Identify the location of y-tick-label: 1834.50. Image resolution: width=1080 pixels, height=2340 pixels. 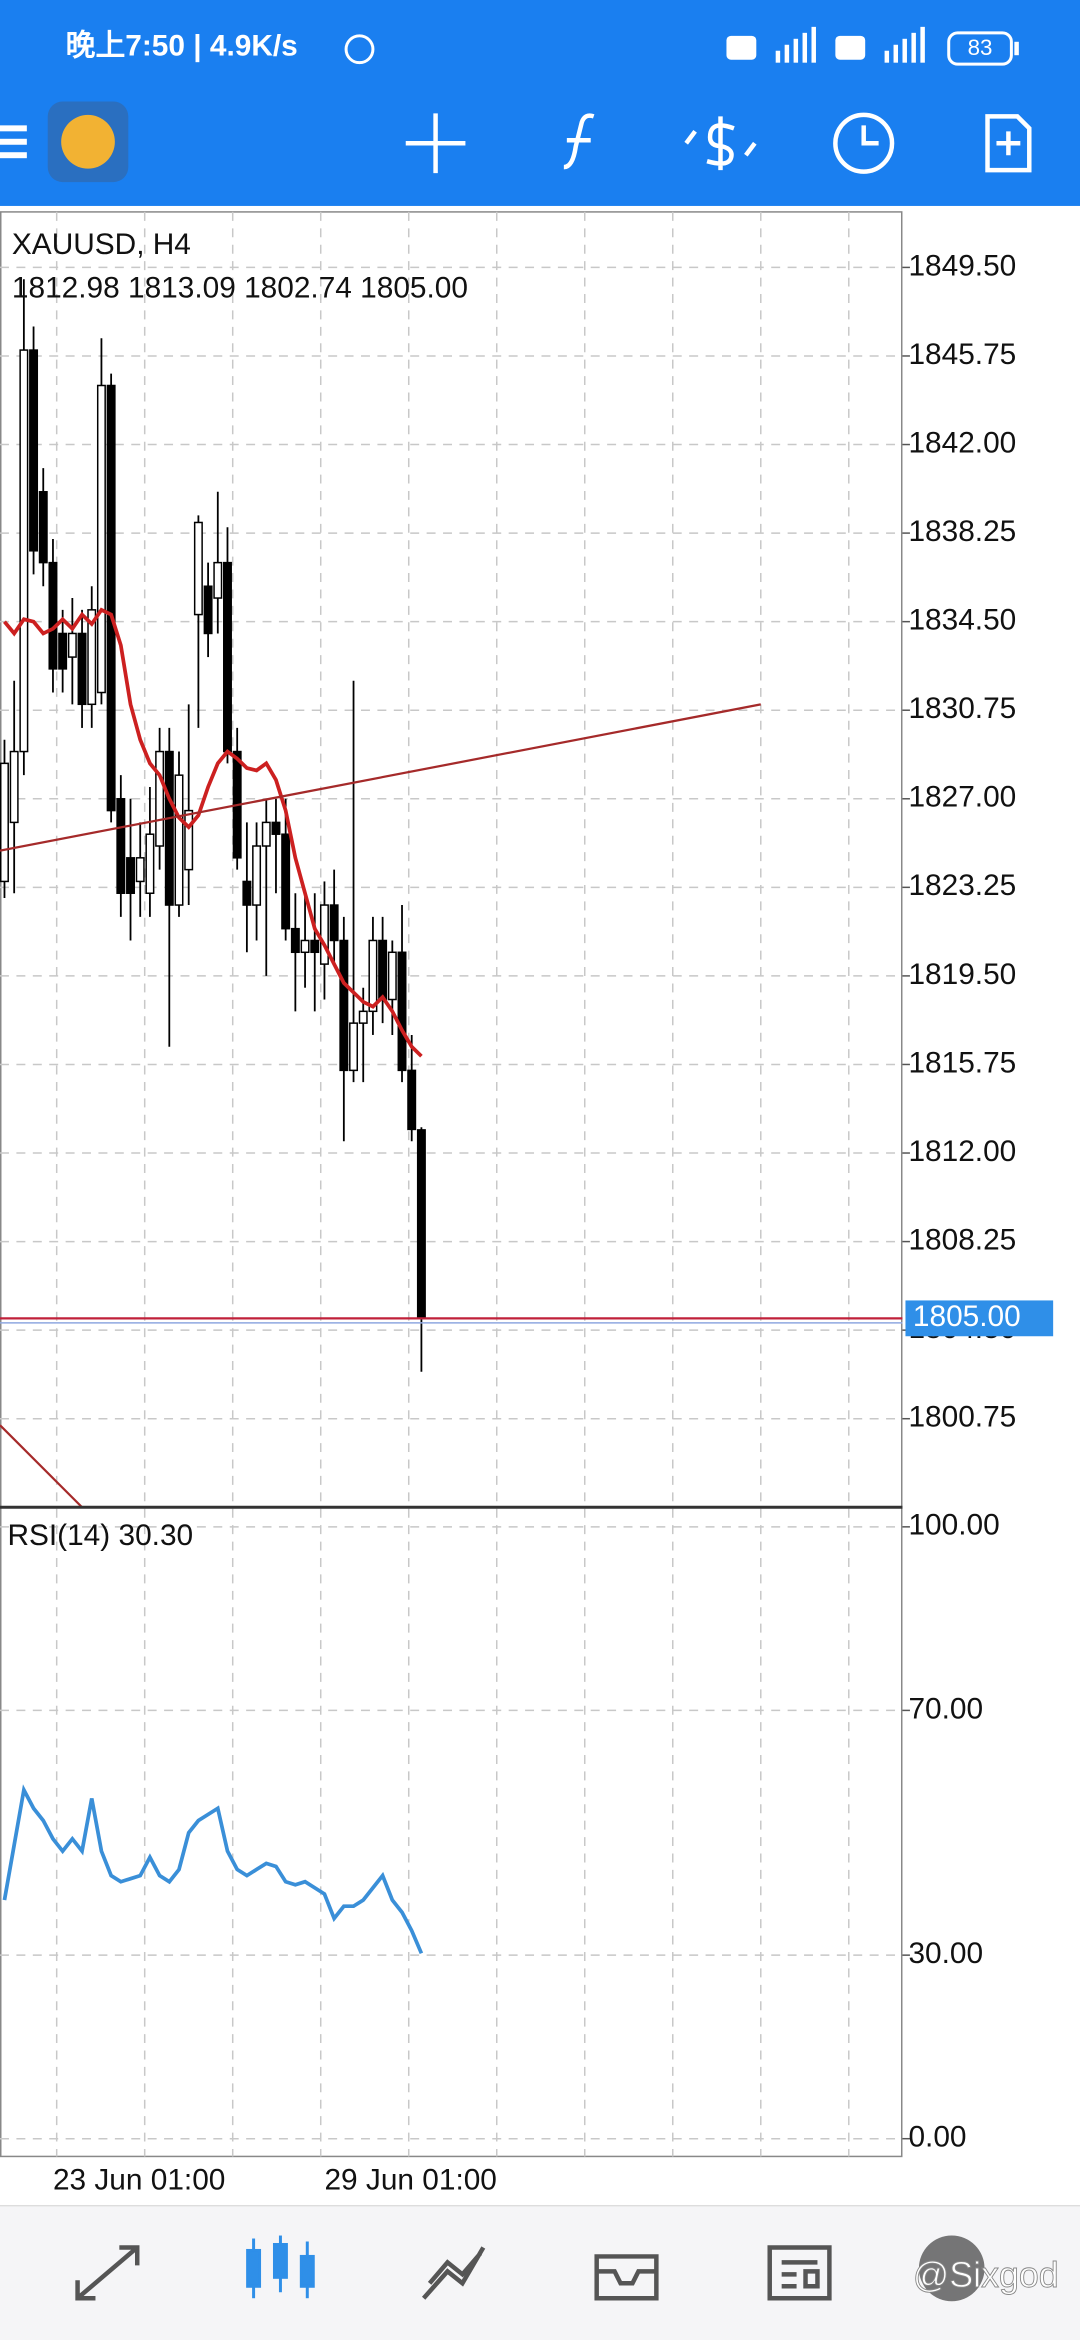
(962, 620).